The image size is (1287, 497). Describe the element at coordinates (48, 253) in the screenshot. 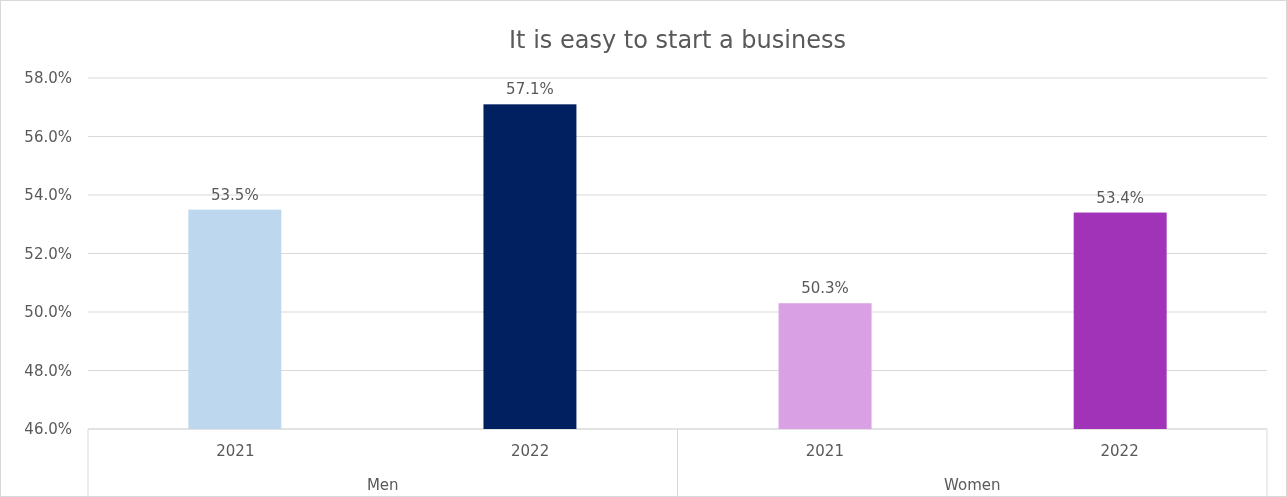

I see `y-tick-label: 52.0%` at that location.